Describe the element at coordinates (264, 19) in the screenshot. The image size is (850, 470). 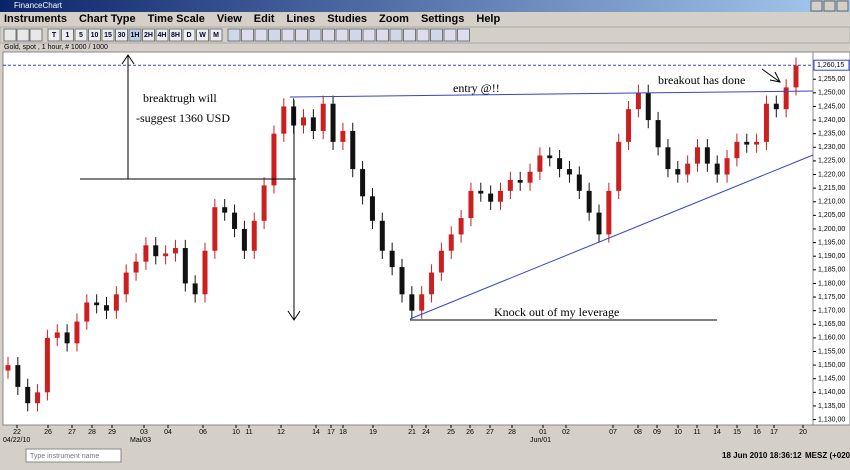
I see `menu-item: Edit` at that location.